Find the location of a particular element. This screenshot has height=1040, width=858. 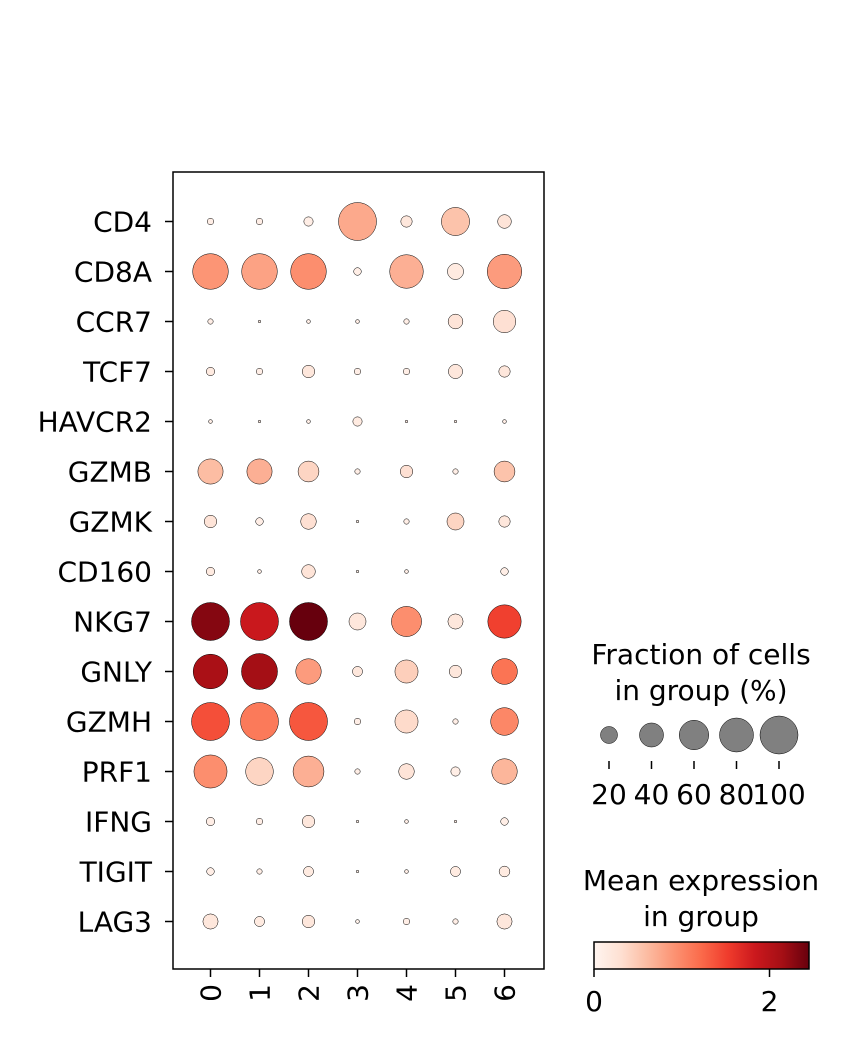

group-label: 5 is located at coordinates (456, 993).